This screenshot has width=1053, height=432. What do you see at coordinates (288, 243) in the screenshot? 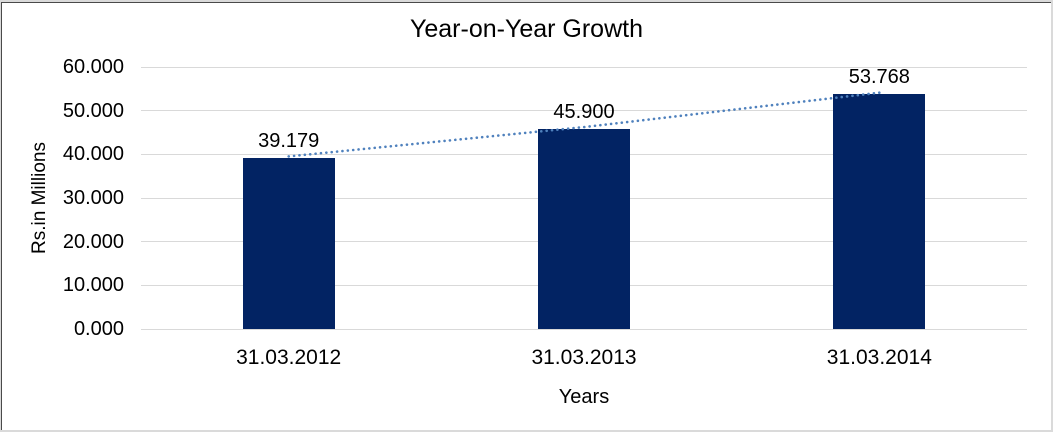
I see `bar-31.03.2012` at bounding box center [288, 243].